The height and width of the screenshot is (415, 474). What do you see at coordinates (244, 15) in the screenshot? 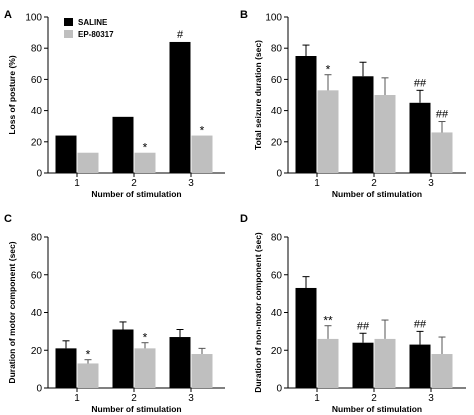
I see `panel-letter: B` at bounding box center [244, 15].